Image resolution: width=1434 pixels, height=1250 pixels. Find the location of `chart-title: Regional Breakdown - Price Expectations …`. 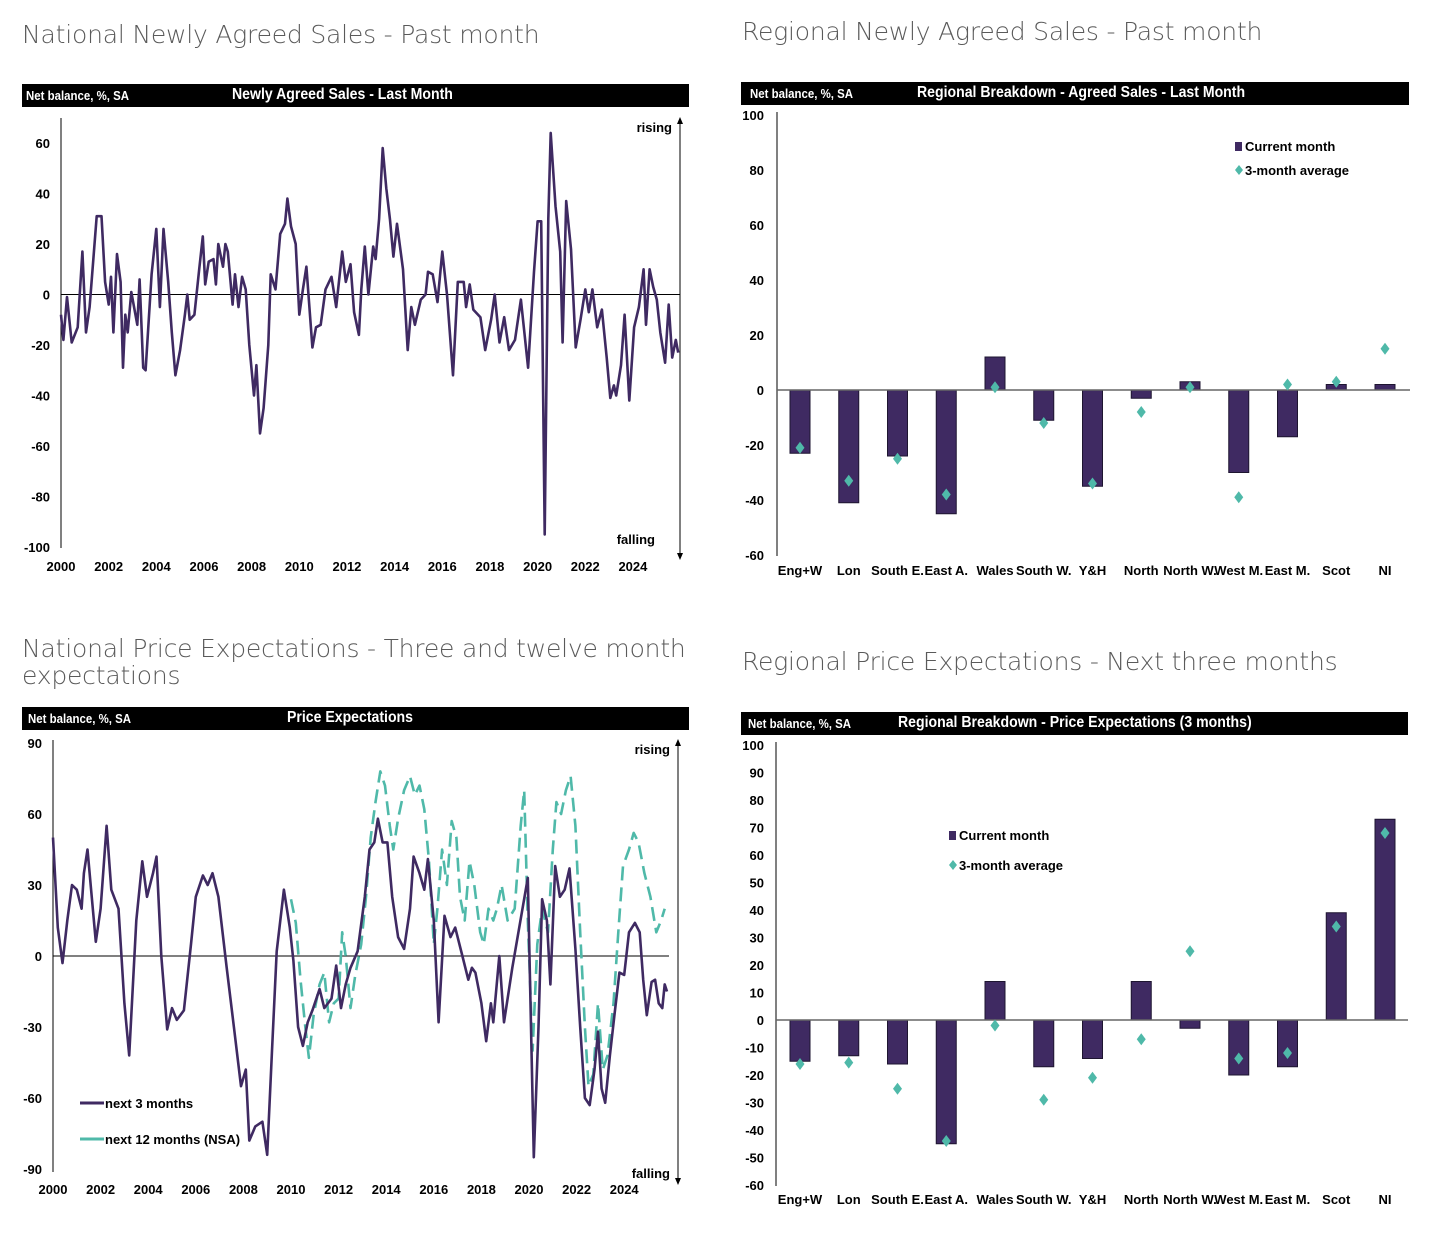

chart-title: Regional Breakdown - Price Expectations … is located at coordinates (1075, 722).